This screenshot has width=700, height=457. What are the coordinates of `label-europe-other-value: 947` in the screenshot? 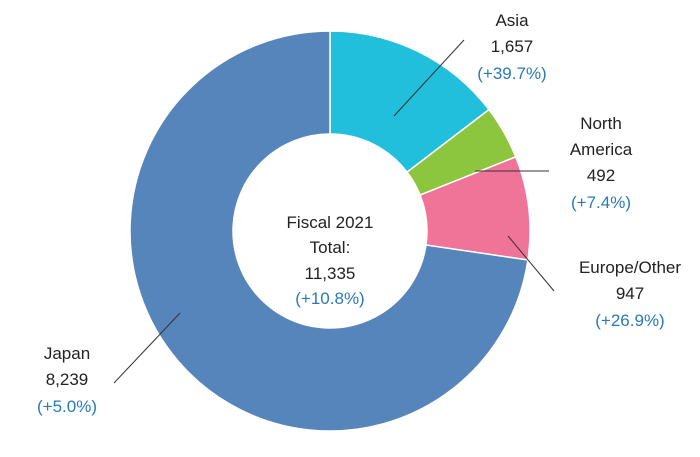 It's located at (630, 293).